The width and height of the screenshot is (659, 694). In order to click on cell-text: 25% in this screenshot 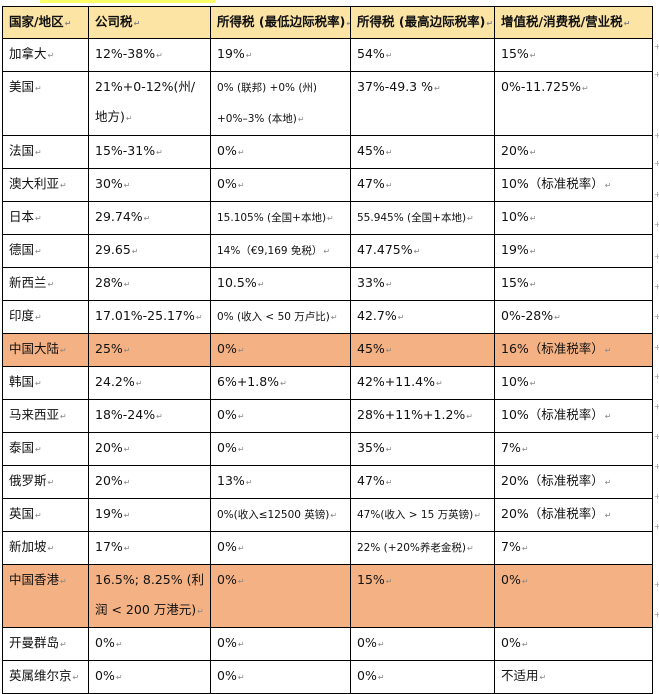, I will do `click(113, 348)`.